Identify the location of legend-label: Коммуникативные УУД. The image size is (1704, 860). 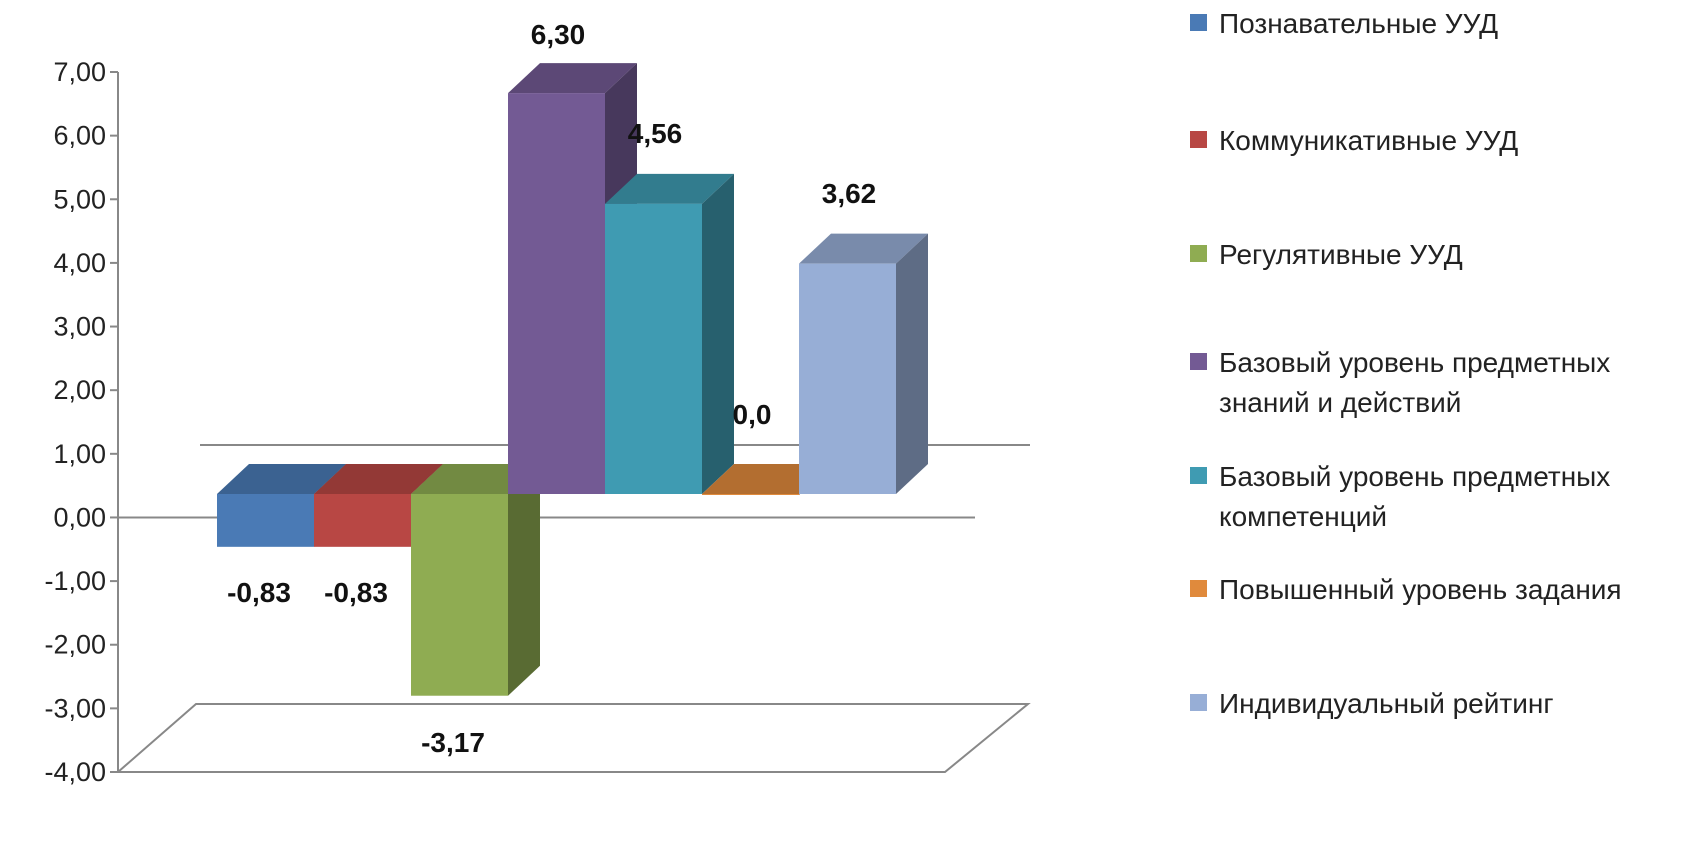
(1369, 140).